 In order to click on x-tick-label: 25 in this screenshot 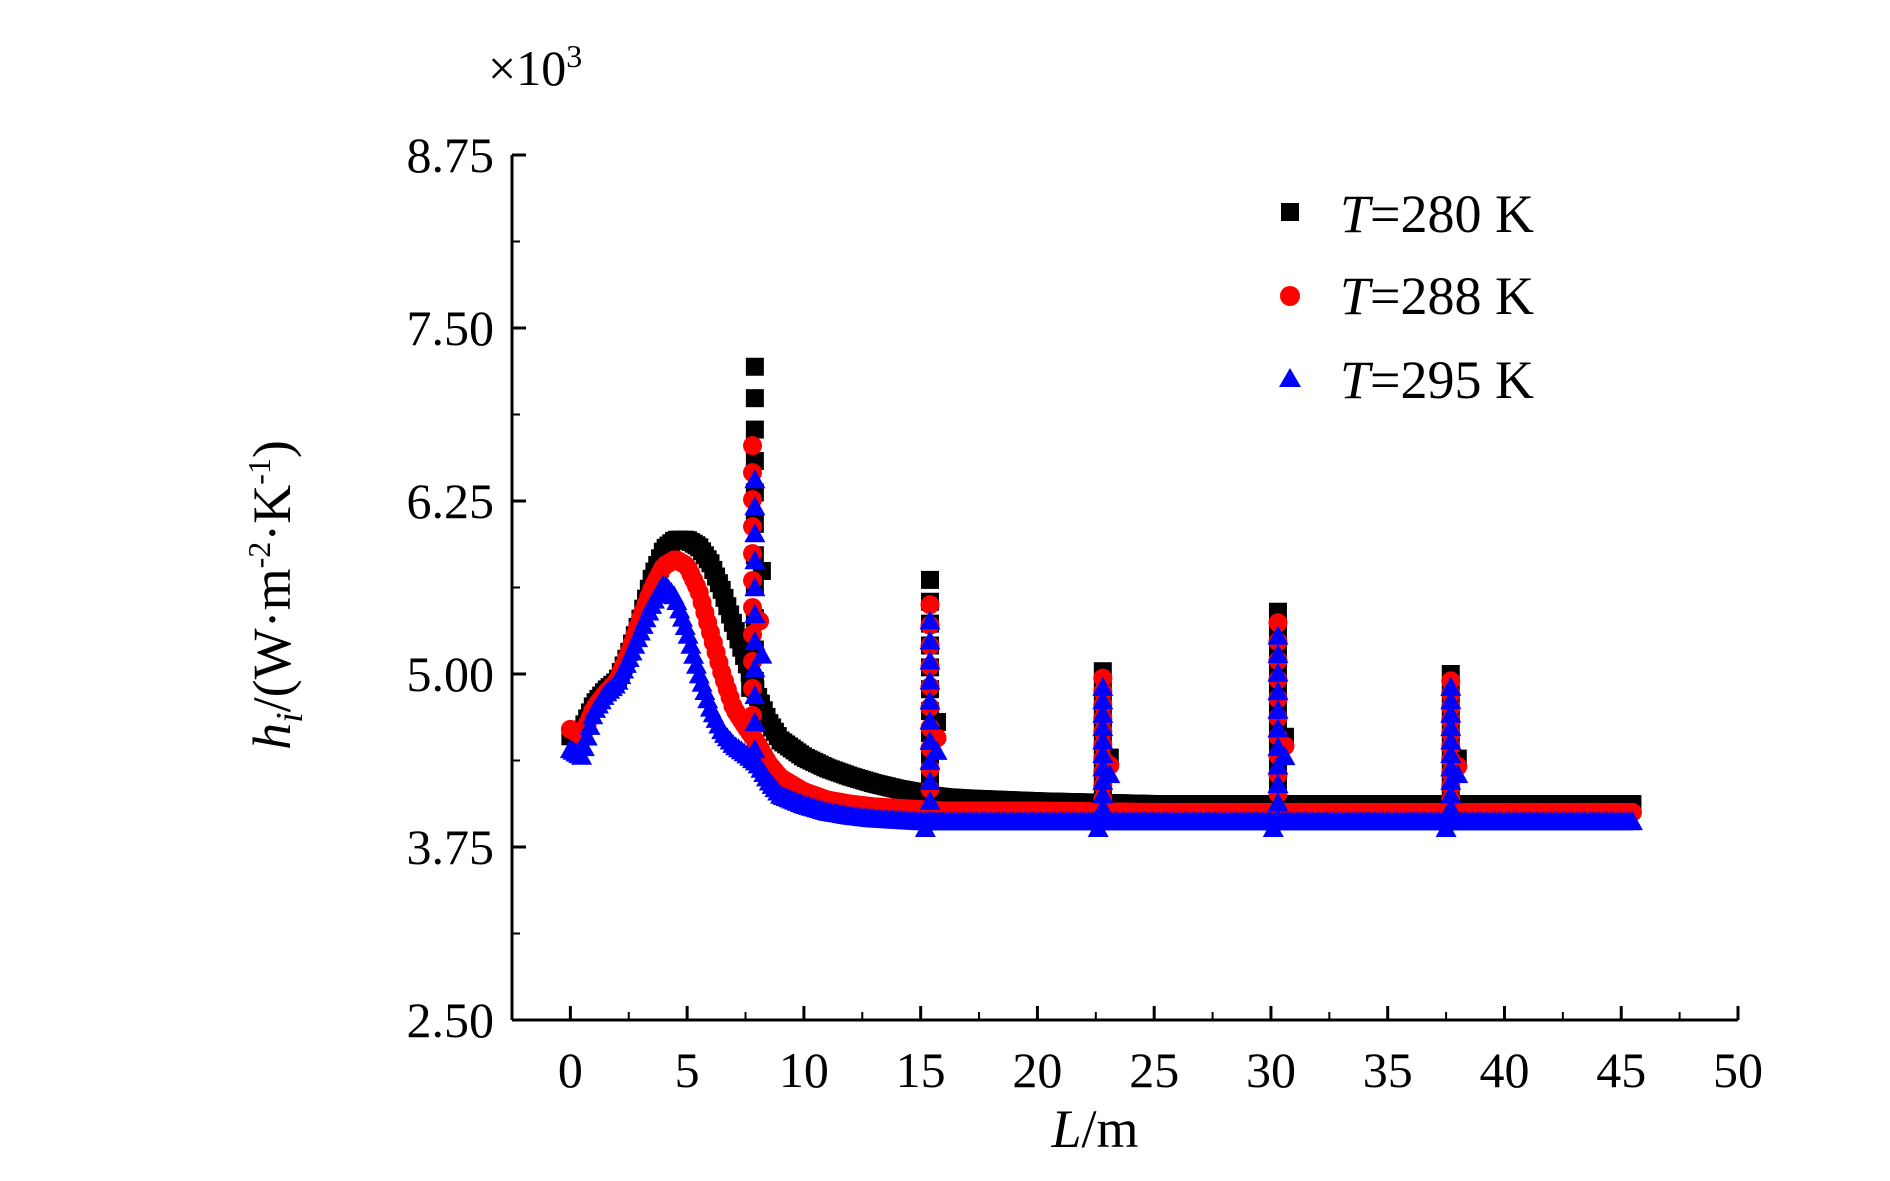, I will do `click(1154, 1070)`.